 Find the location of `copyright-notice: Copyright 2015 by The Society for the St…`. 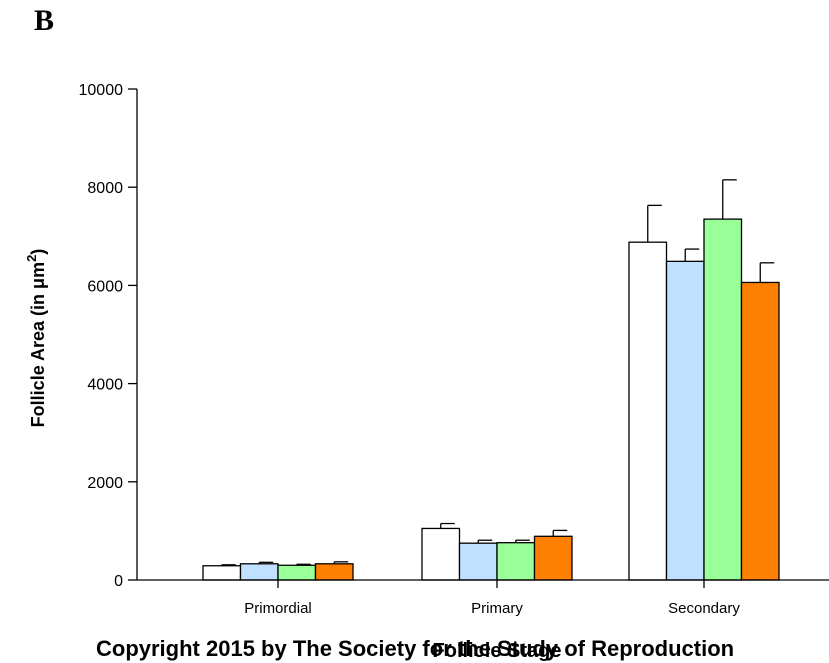

copyright-notice: Copyright 2015 by The Society for the St… is located at coordinates (415, 648).